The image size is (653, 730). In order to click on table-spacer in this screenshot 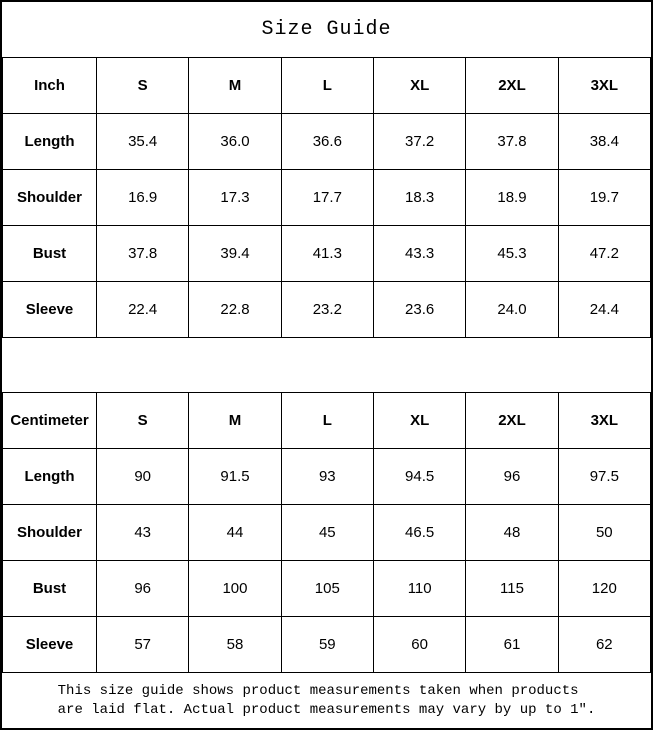, I will do `click(326, 365)`.